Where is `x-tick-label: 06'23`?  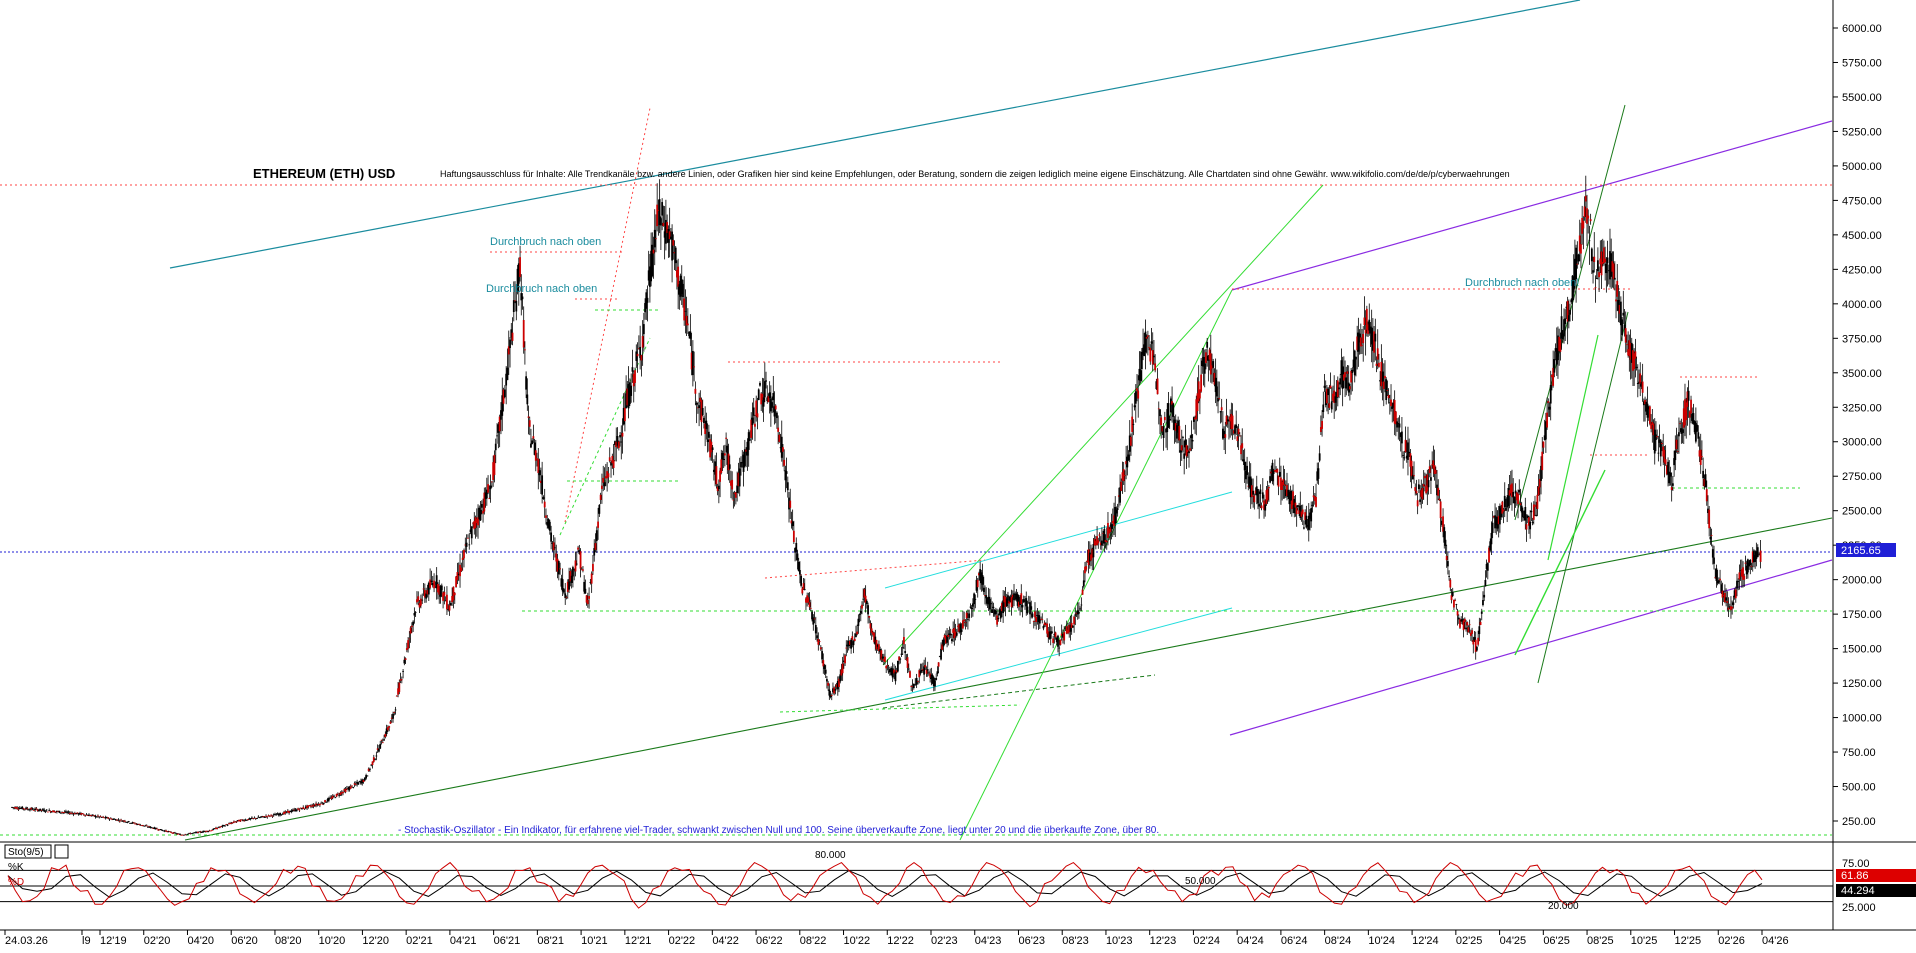 x-tick-label: 06'23 is located at coordinates (1031, 941).